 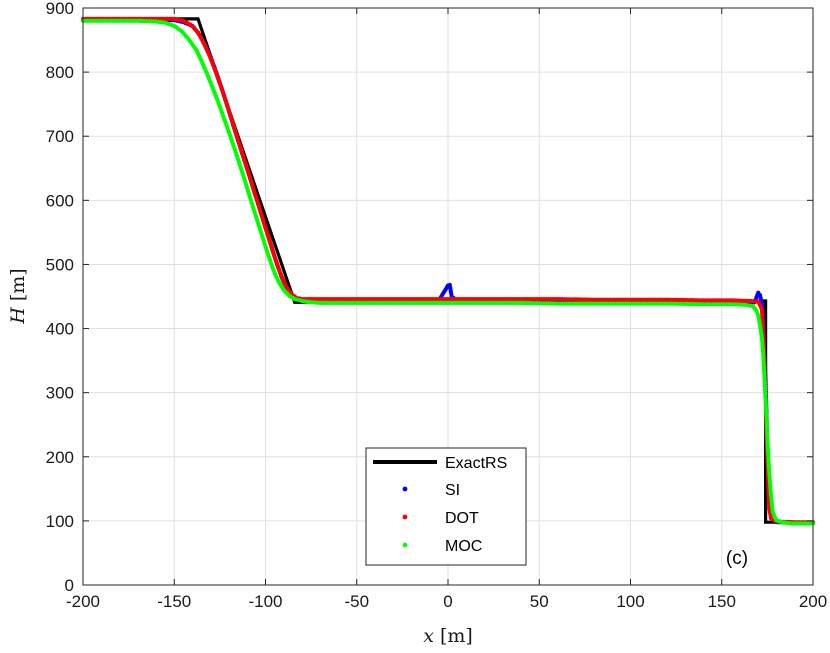 I want to click on y-tick-label: 800, so click(x=60, y=72).